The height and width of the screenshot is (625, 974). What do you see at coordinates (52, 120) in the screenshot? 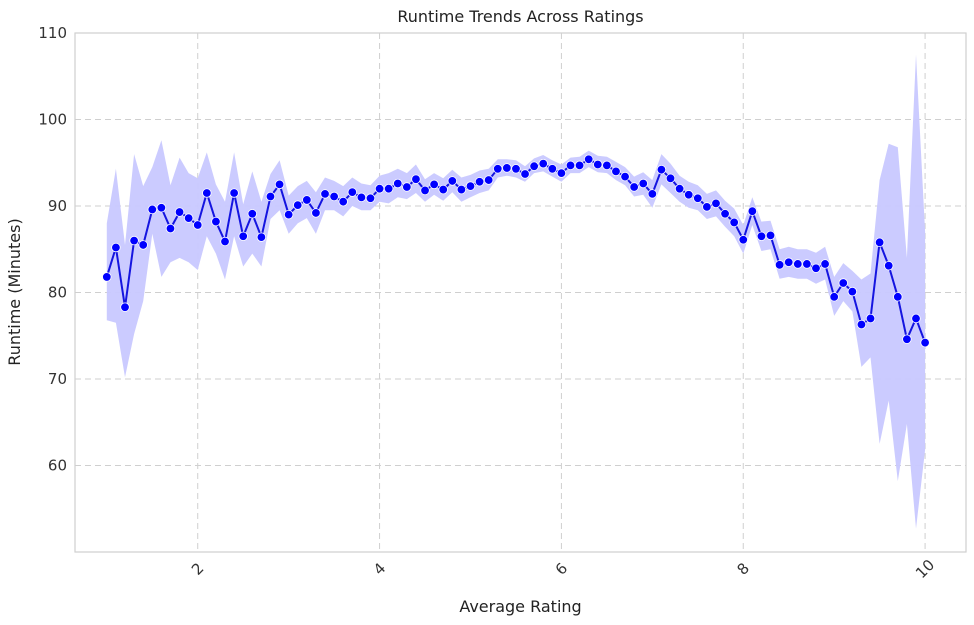
I see `y-tick-label: 100` at bounding box center [52, 120].